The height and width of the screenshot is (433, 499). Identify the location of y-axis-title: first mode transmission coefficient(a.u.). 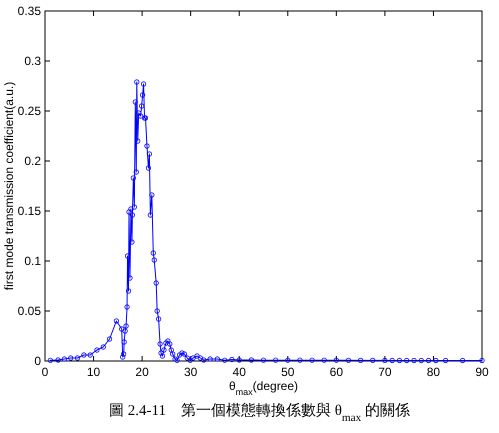
(9, 186).